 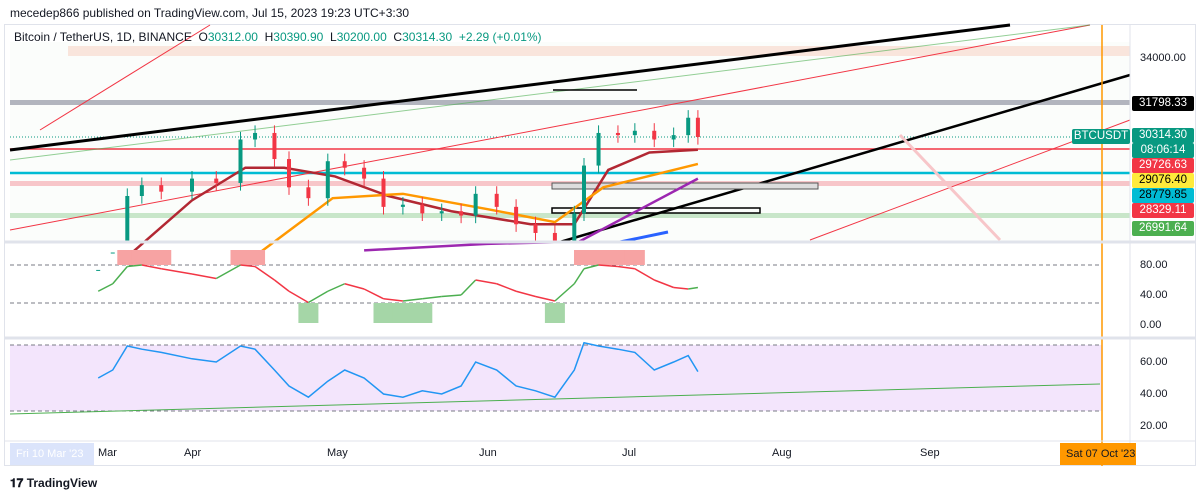 What do you see at coordinates (1101, 136) in the screenshot?
I see `symbol-tag: BTCUSDT` at bounding box center [1101, 136].